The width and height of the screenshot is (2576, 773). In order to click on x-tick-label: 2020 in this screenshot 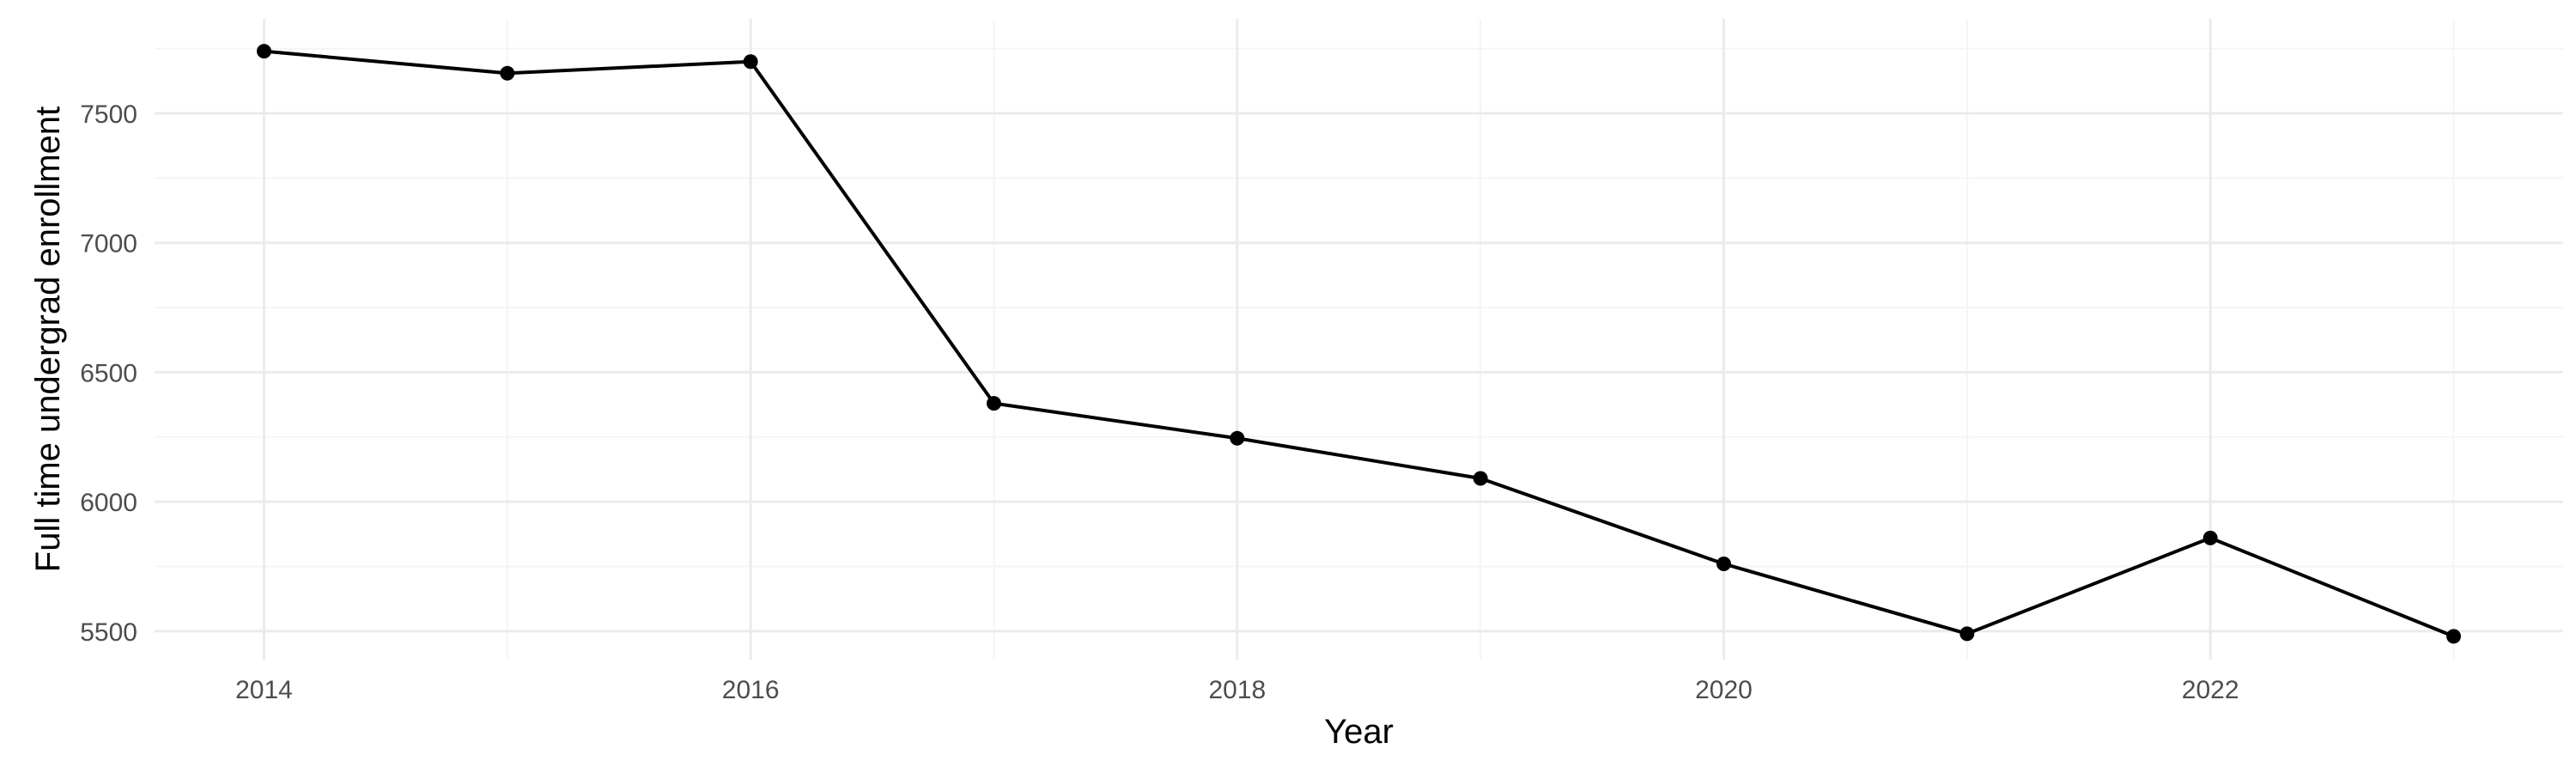, I will do `click(1724, 690)`.